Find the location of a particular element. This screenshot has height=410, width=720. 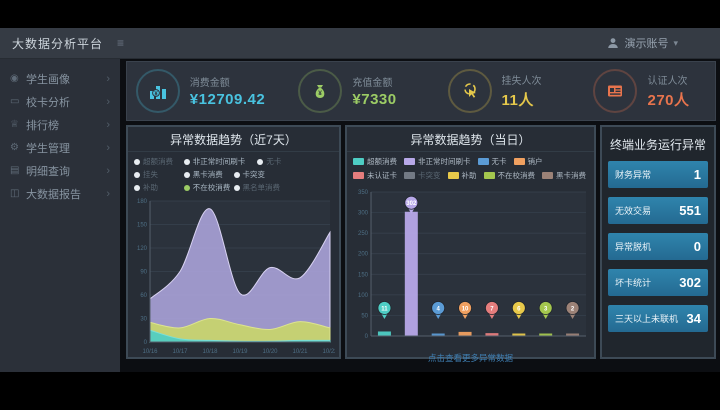

today-legend-item-7: 补助 is located at coordinates (462, 175).